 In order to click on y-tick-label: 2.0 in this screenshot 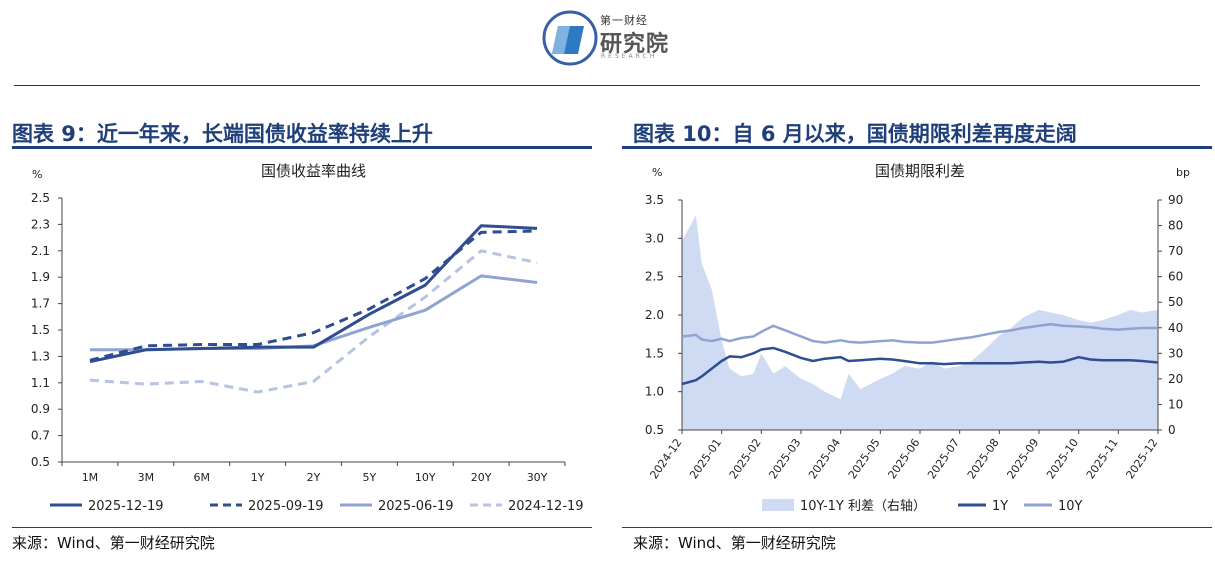, I will do `click(654, 315)`.